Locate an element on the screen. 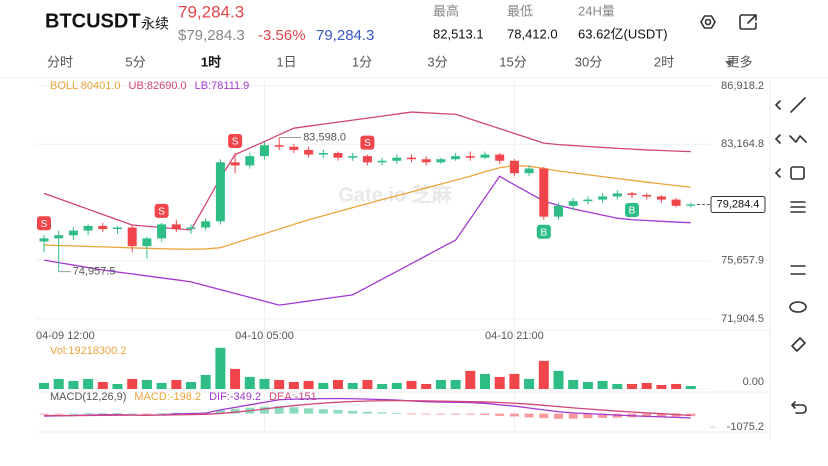 The width and height of the screenshot is (828, 466). signal-badge is located at coordinates (543, 231).